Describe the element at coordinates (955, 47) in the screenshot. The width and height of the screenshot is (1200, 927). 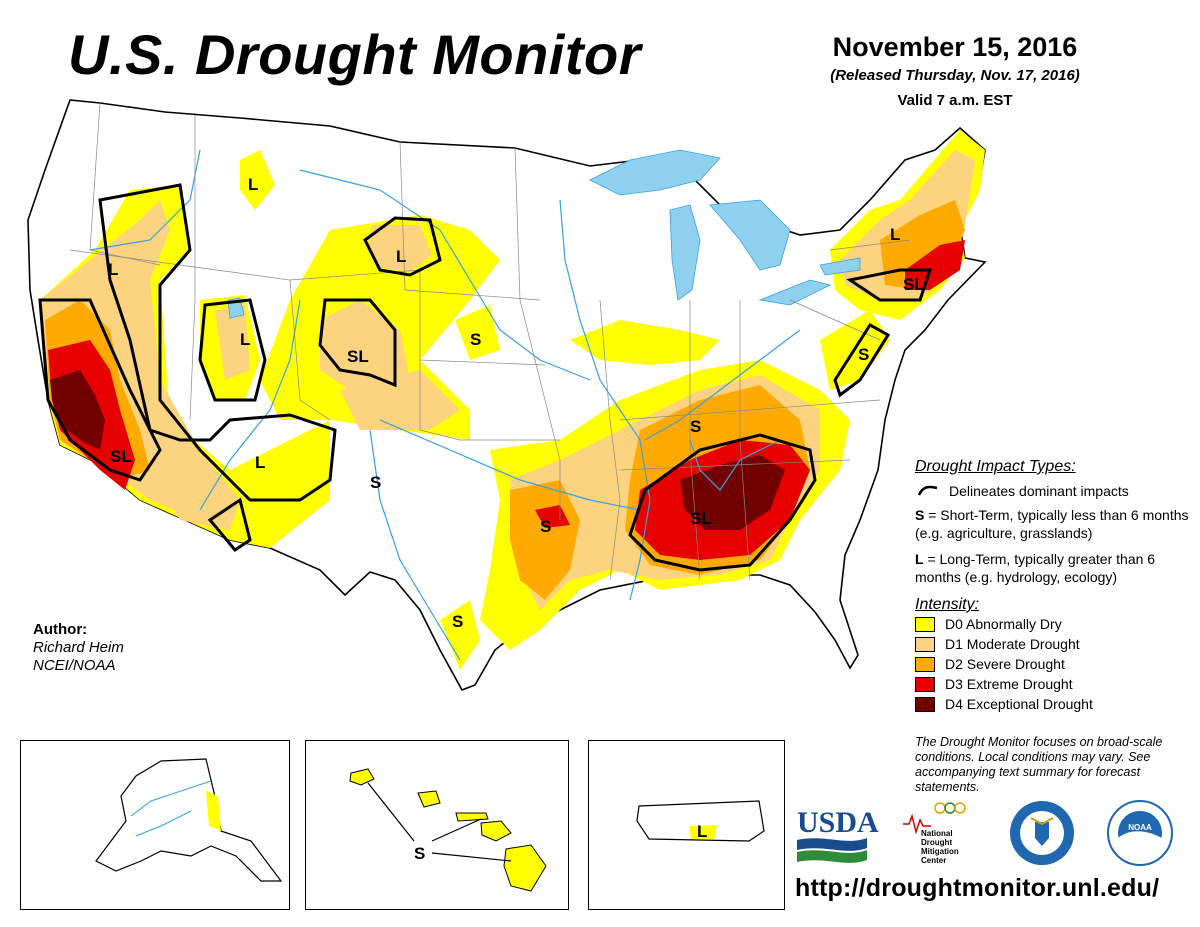
I see `map-date: November 15, 2016` at that location.